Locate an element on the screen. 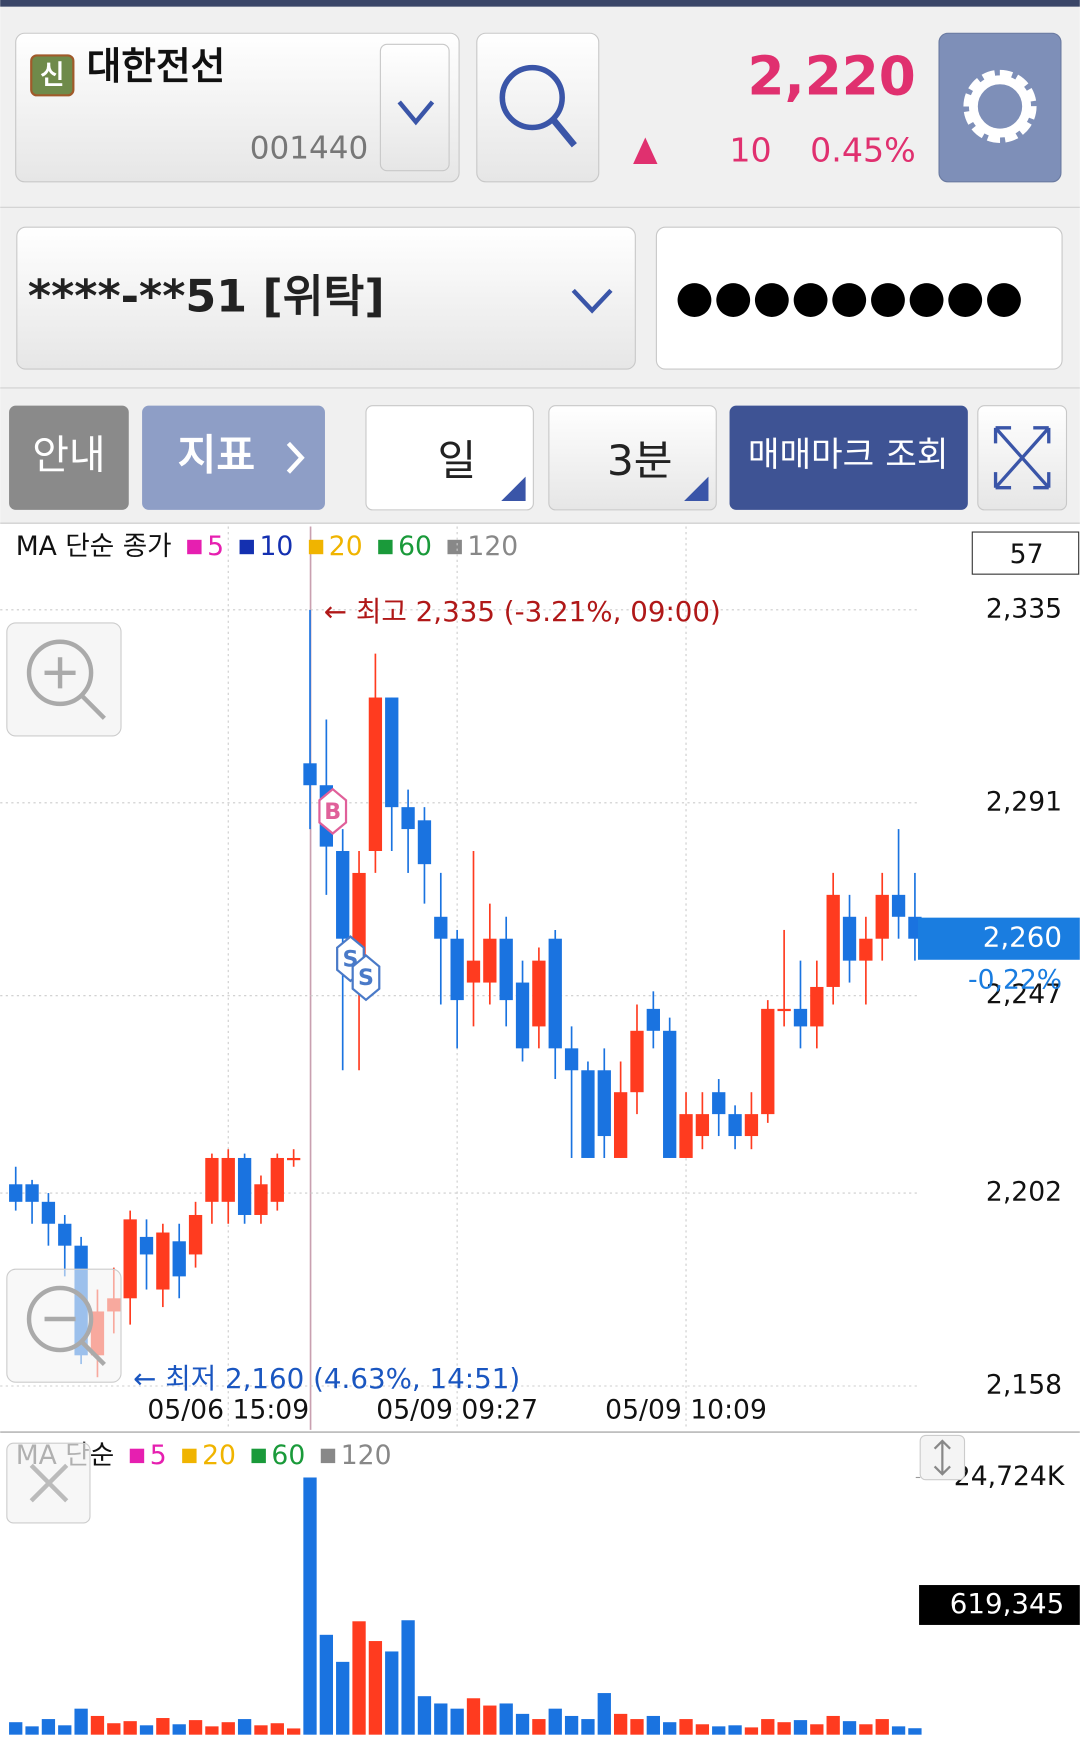 Image resolution: width=1080 pixels, height=1738 pixels. info-button is located at coordinates (69, 457).